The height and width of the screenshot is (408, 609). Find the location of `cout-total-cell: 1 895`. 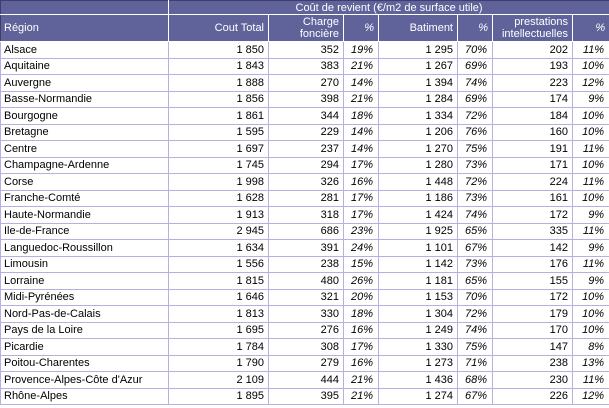

cout-total-cell: 1 895 is located at coordinates (218, 396).